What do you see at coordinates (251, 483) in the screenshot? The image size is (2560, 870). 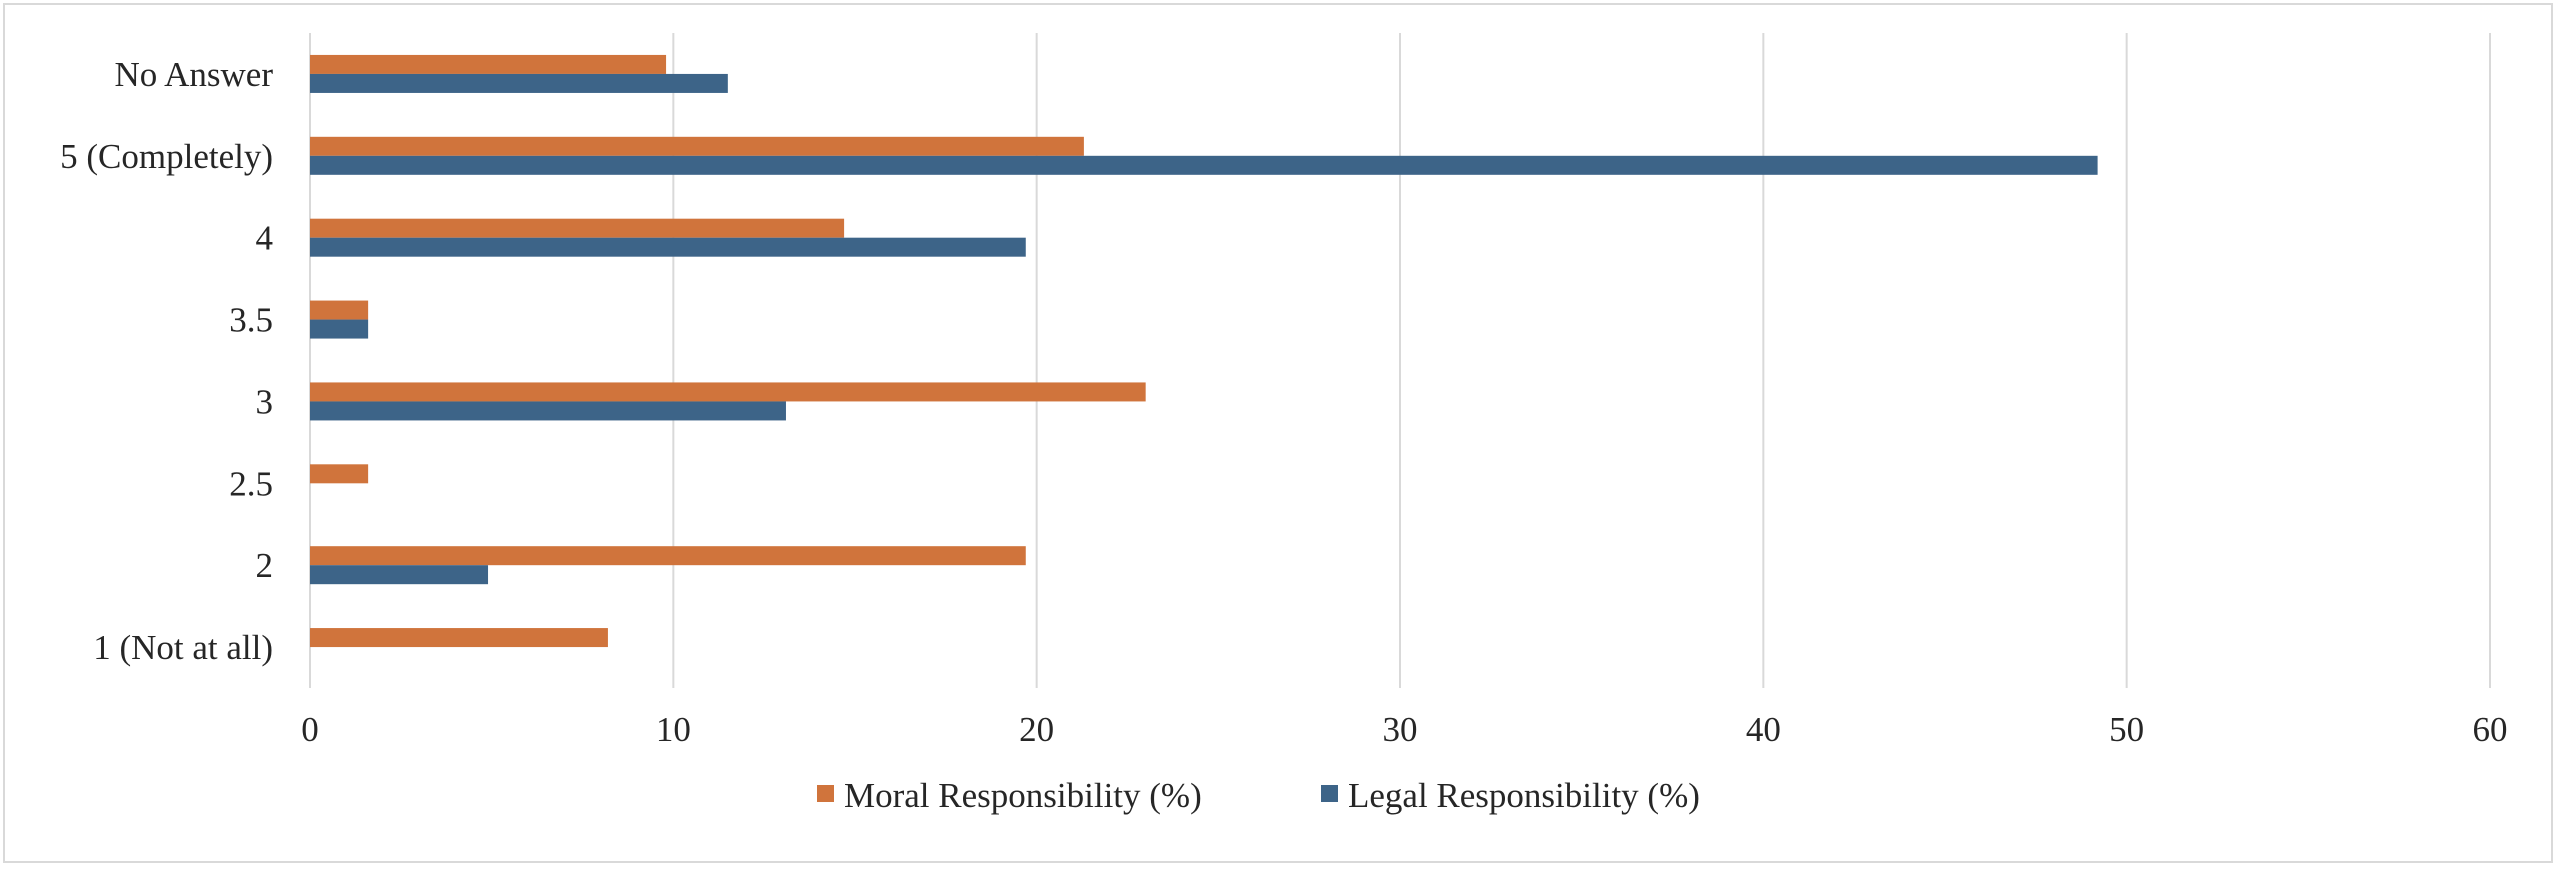 I see `y-tick-label: 2.5` at bounding box center [251, 483].